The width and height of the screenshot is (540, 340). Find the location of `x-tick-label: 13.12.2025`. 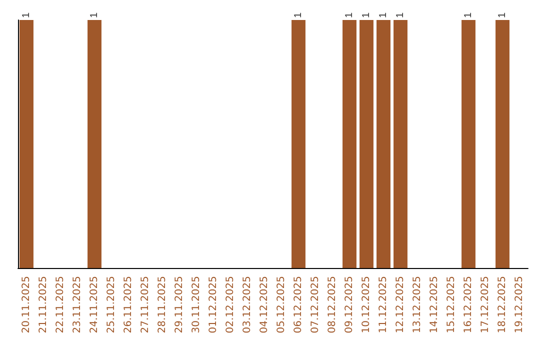

x-tick-label: 13.12.2025 is located at coordinates (417, 305).